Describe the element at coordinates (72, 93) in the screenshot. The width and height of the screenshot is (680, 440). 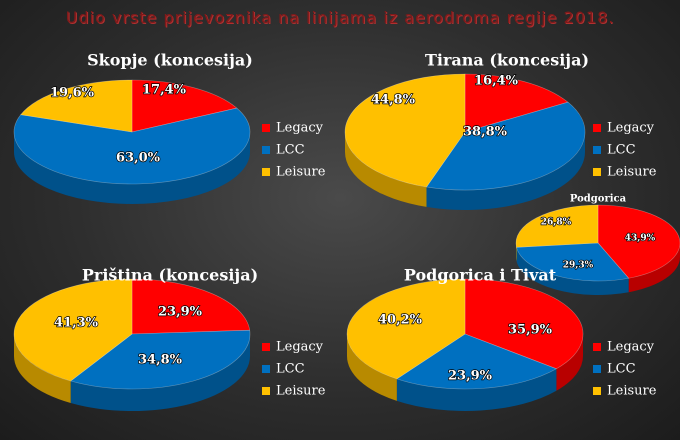
I see `data-label-leisure: 19,6%` at that location.